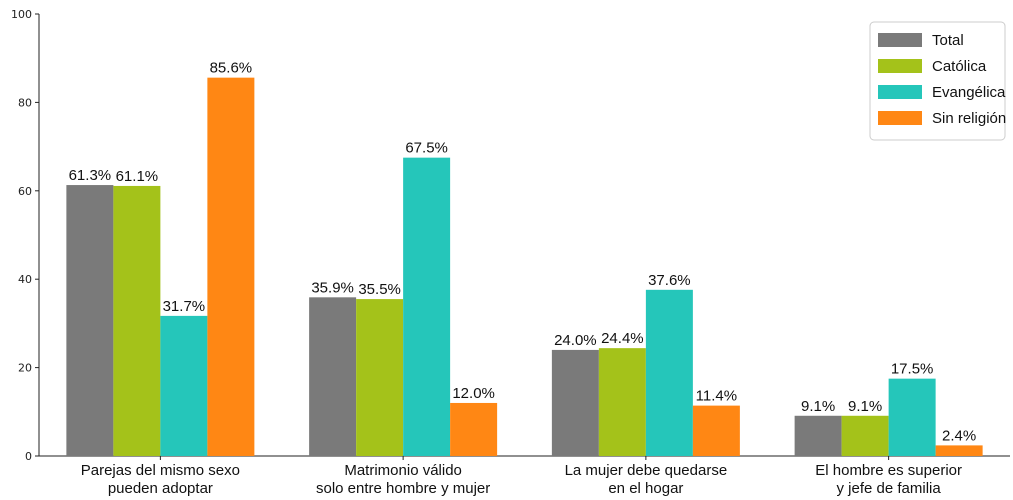 The height and width of the screenshot is (500, 1013). I want to click on data-label: 24.4%, so click(622, 338).